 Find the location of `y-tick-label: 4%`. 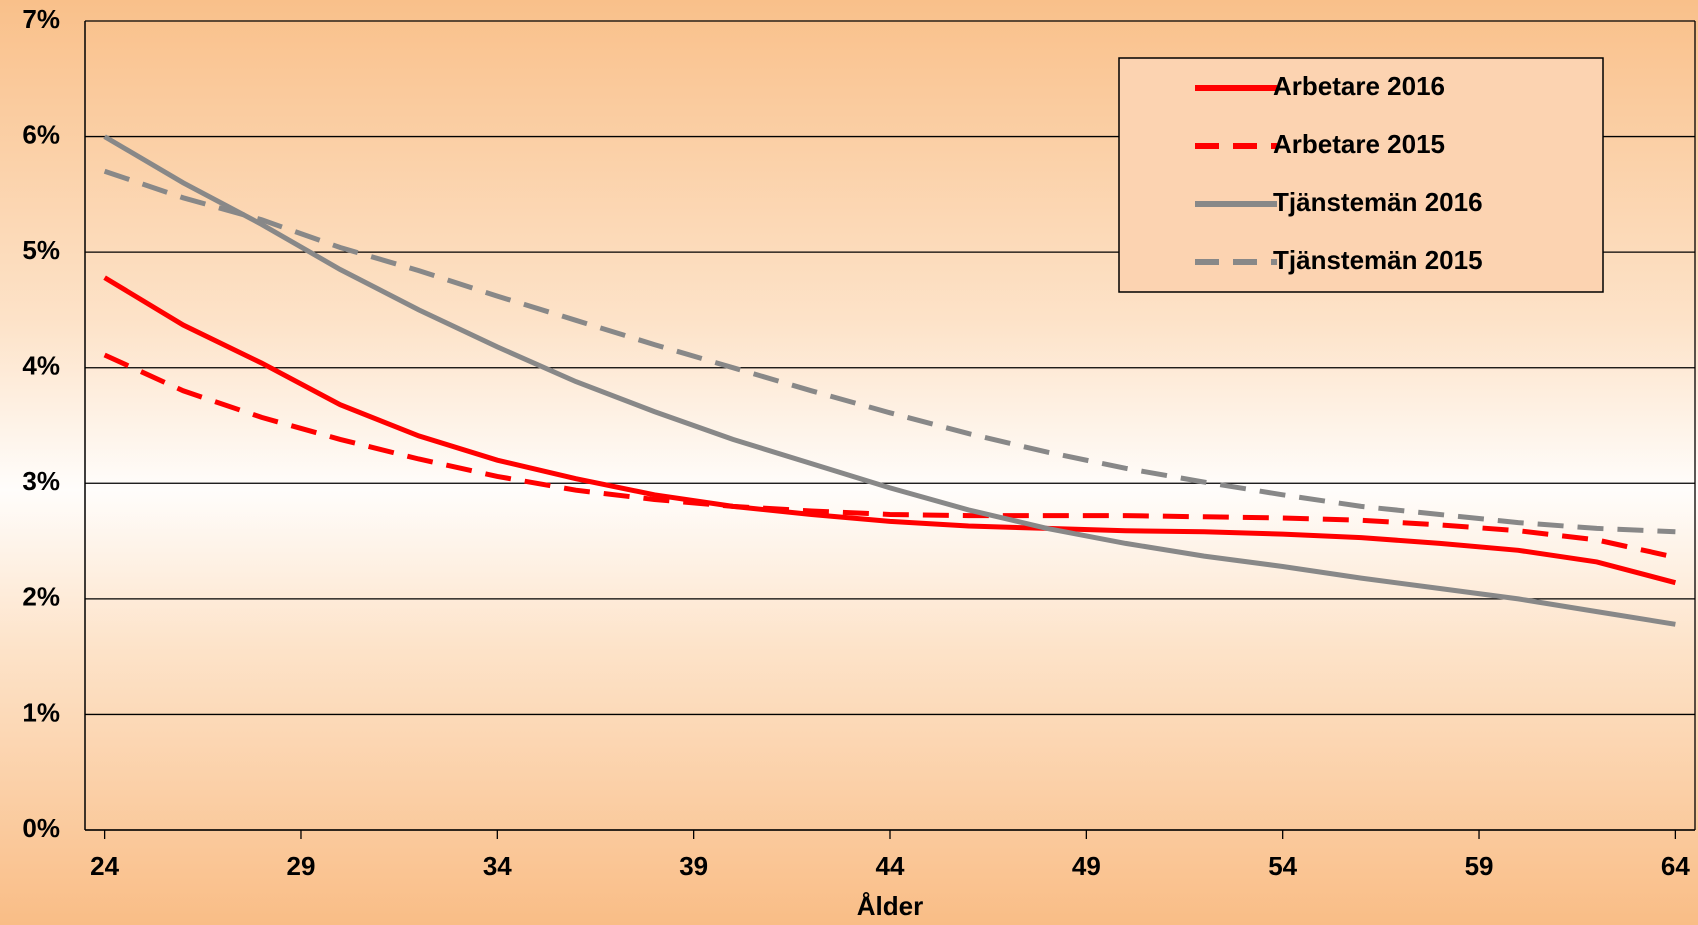

y-tick-label: 4% is located at coordinates (41, 366).